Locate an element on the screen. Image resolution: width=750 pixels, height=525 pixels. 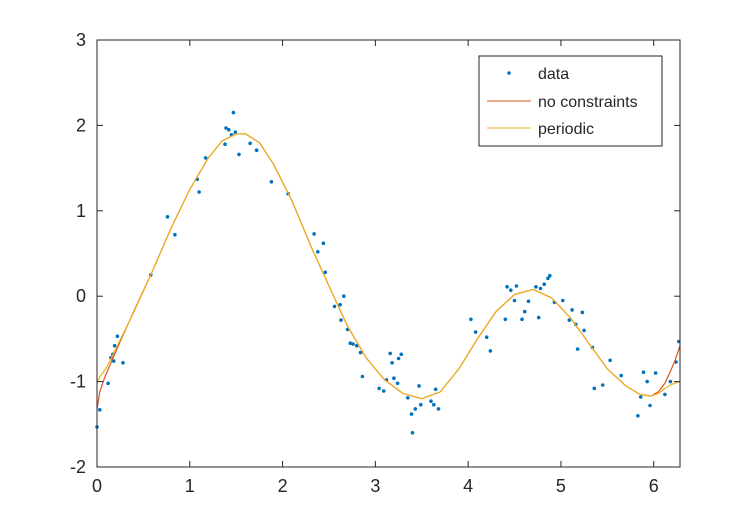
x-tick-label: 3 is located at coordinates (375, 486).